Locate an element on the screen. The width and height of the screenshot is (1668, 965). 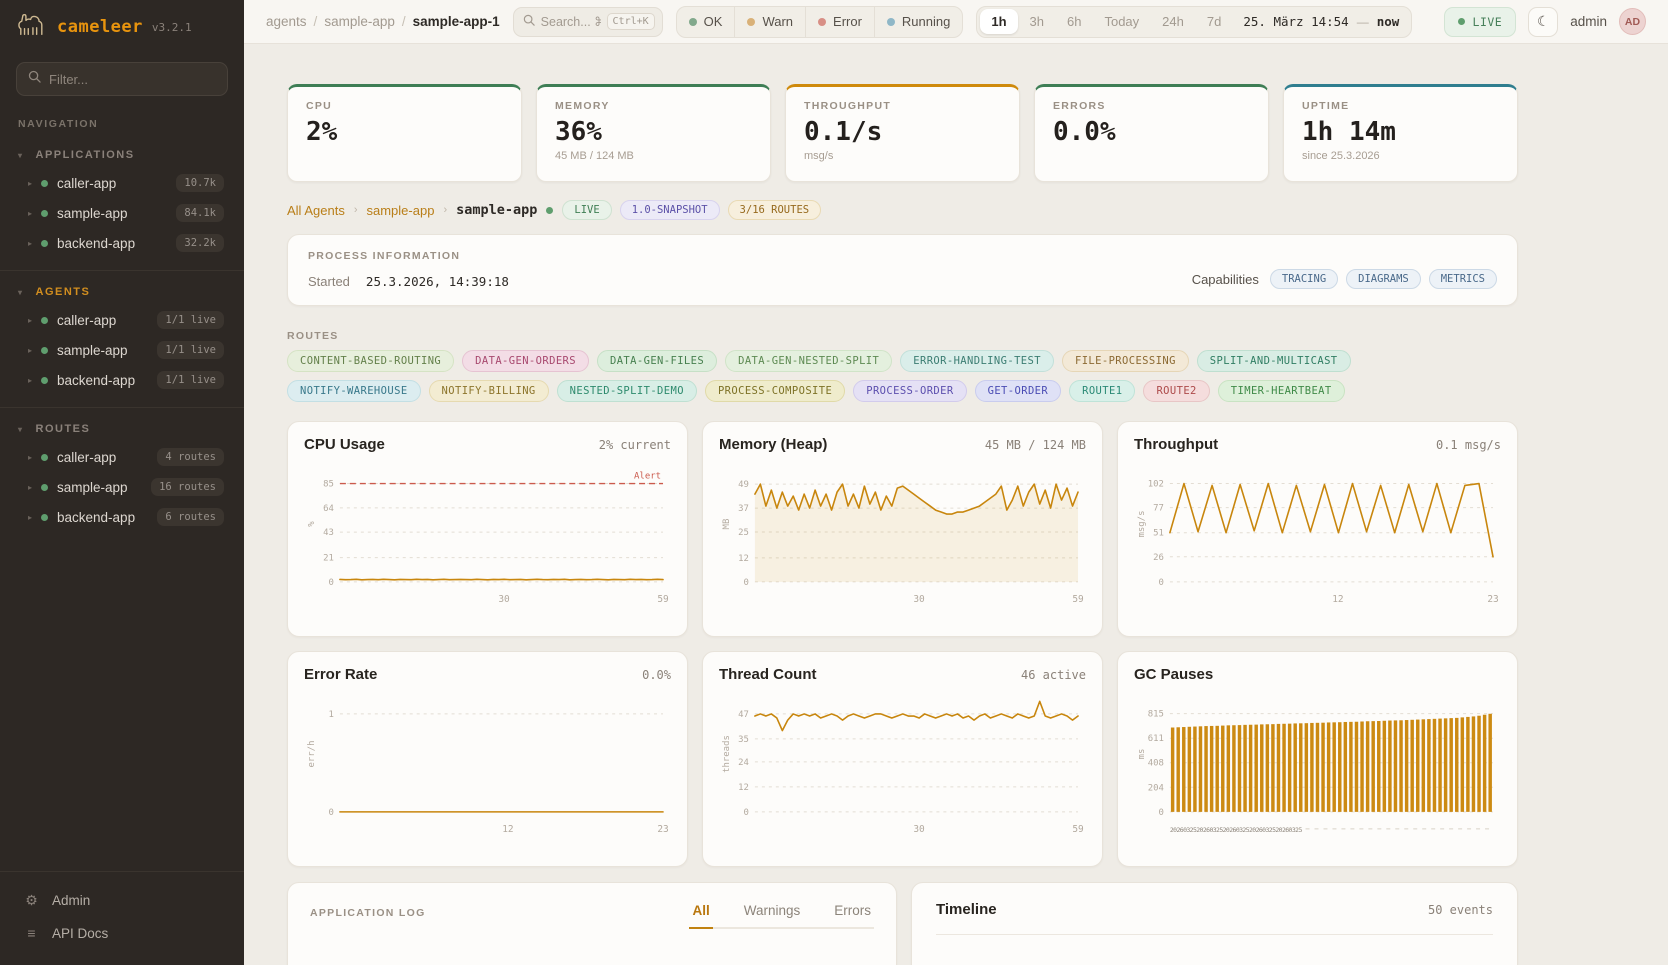
route-chip-nested-split-demo: NESTED-SPLIT-DEMO is located at coordinates (626, 391).